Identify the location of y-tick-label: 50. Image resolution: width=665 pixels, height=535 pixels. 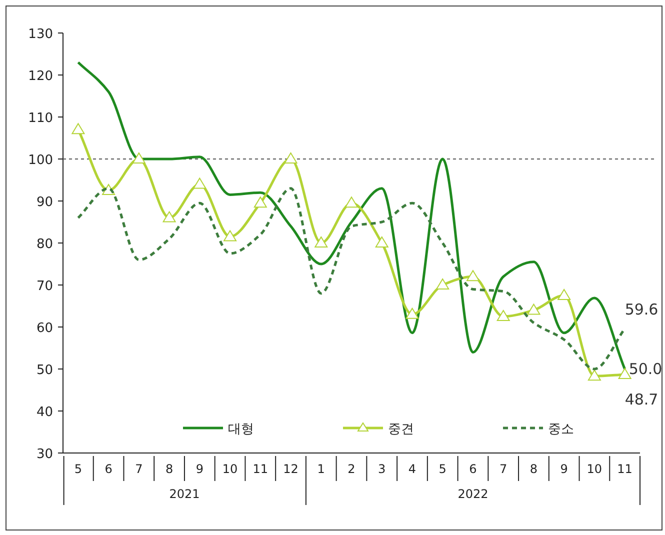
(44, 370).